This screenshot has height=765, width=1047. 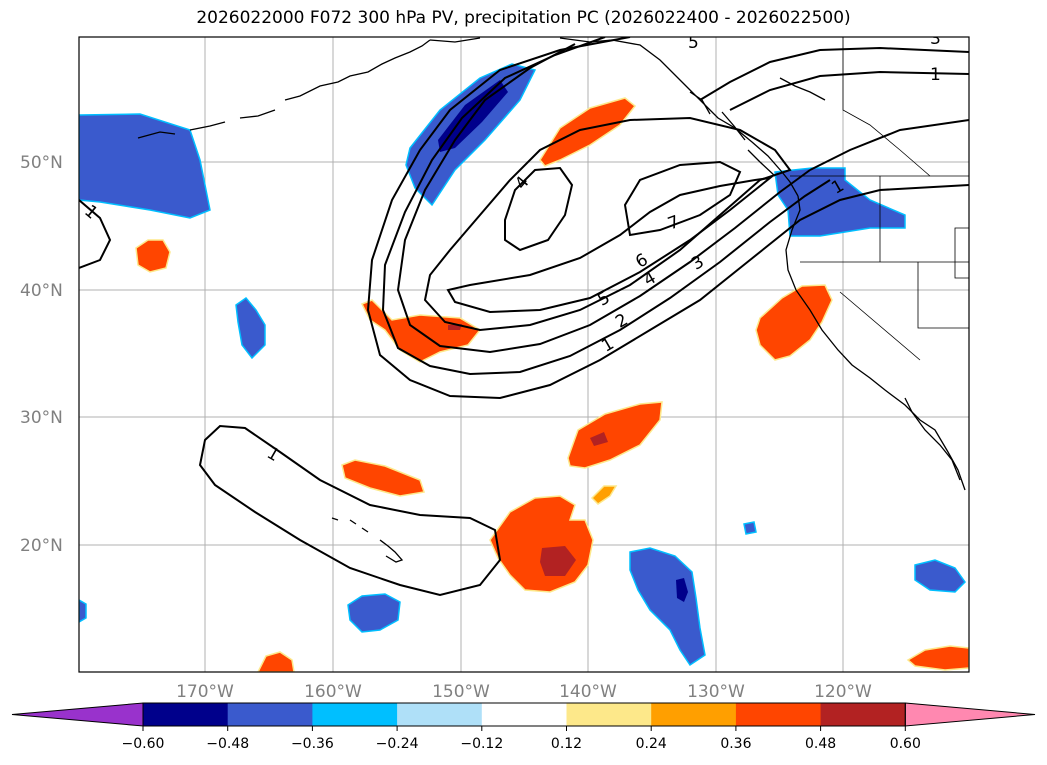 What do you see at coordinates (820, 744) in the screenshot?
I see `colorbar-tick-label: 0.48` at bounding box center [820, 744].